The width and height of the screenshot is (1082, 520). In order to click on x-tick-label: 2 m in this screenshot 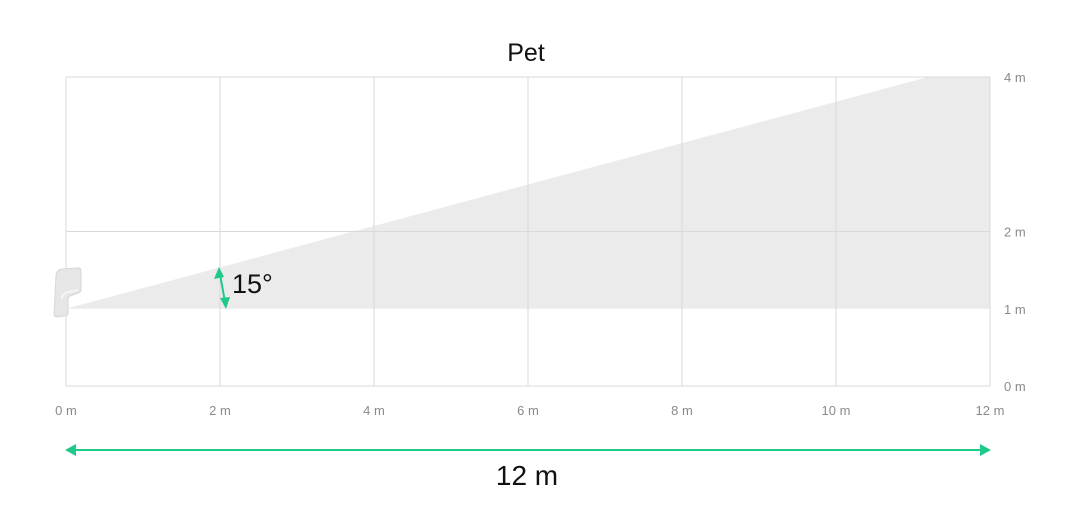, I will do `click(220, 410)`.